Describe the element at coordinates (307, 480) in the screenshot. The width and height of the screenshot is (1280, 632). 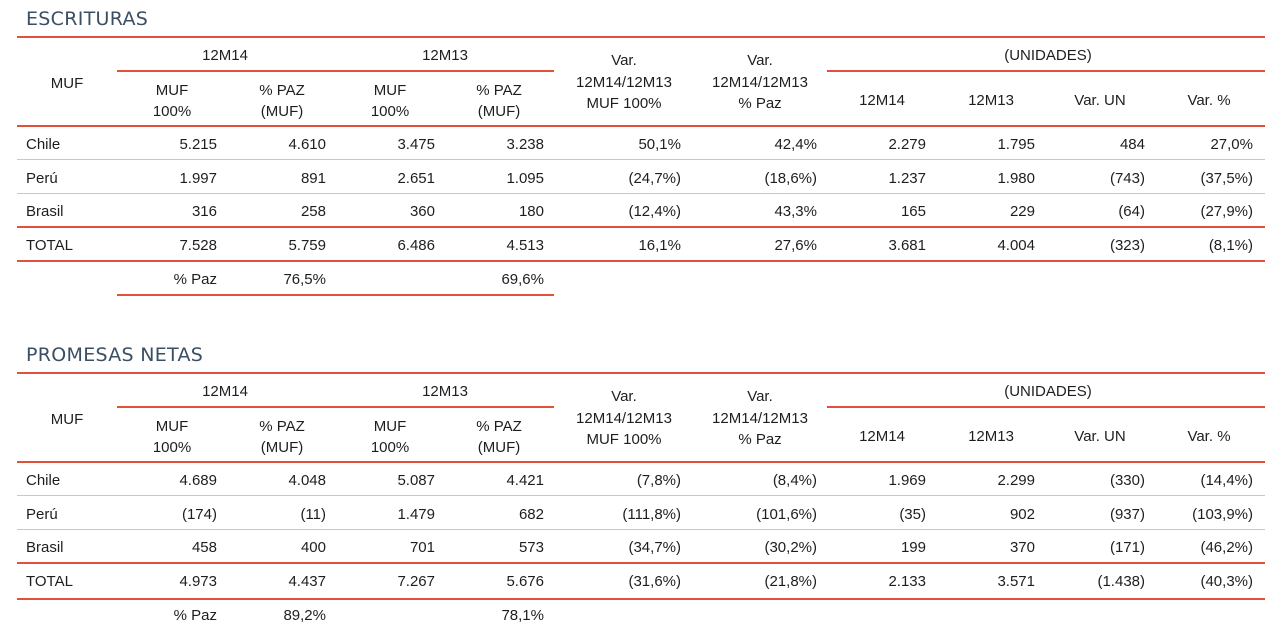
I see `cell: 4.048` at that location.